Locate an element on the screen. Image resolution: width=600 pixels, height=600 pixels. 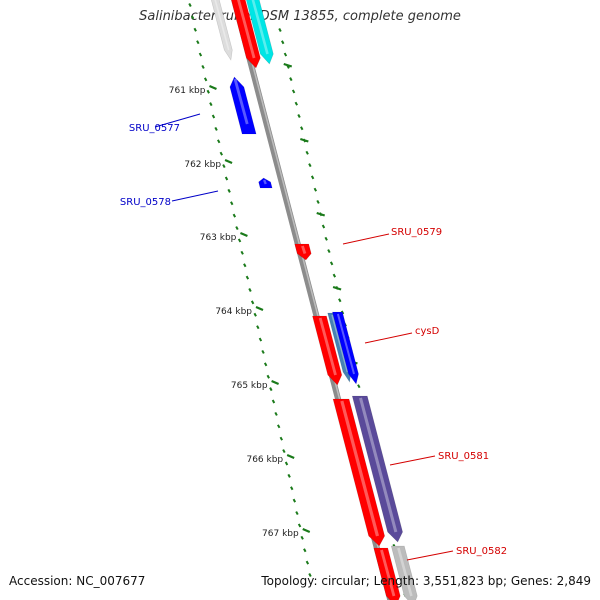
gene-arrow-sru0578 is located at coordinates (265, 183).